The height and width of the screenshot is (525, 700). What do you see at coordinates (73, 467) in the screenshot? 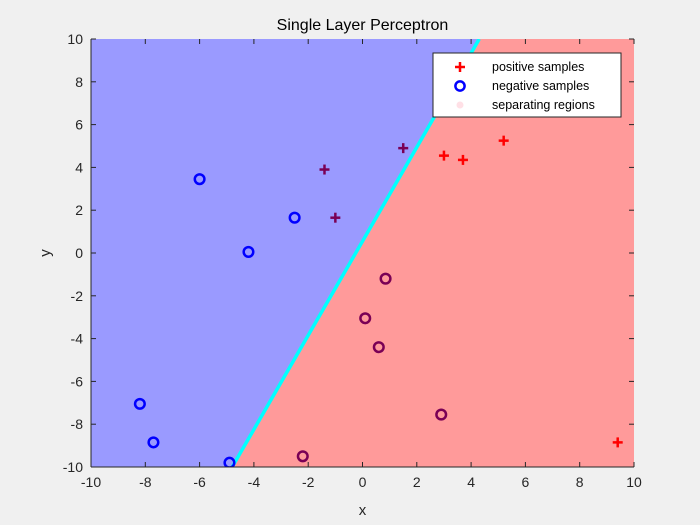
I see `y-tick-label: -10` at bounding box center [73, 467].